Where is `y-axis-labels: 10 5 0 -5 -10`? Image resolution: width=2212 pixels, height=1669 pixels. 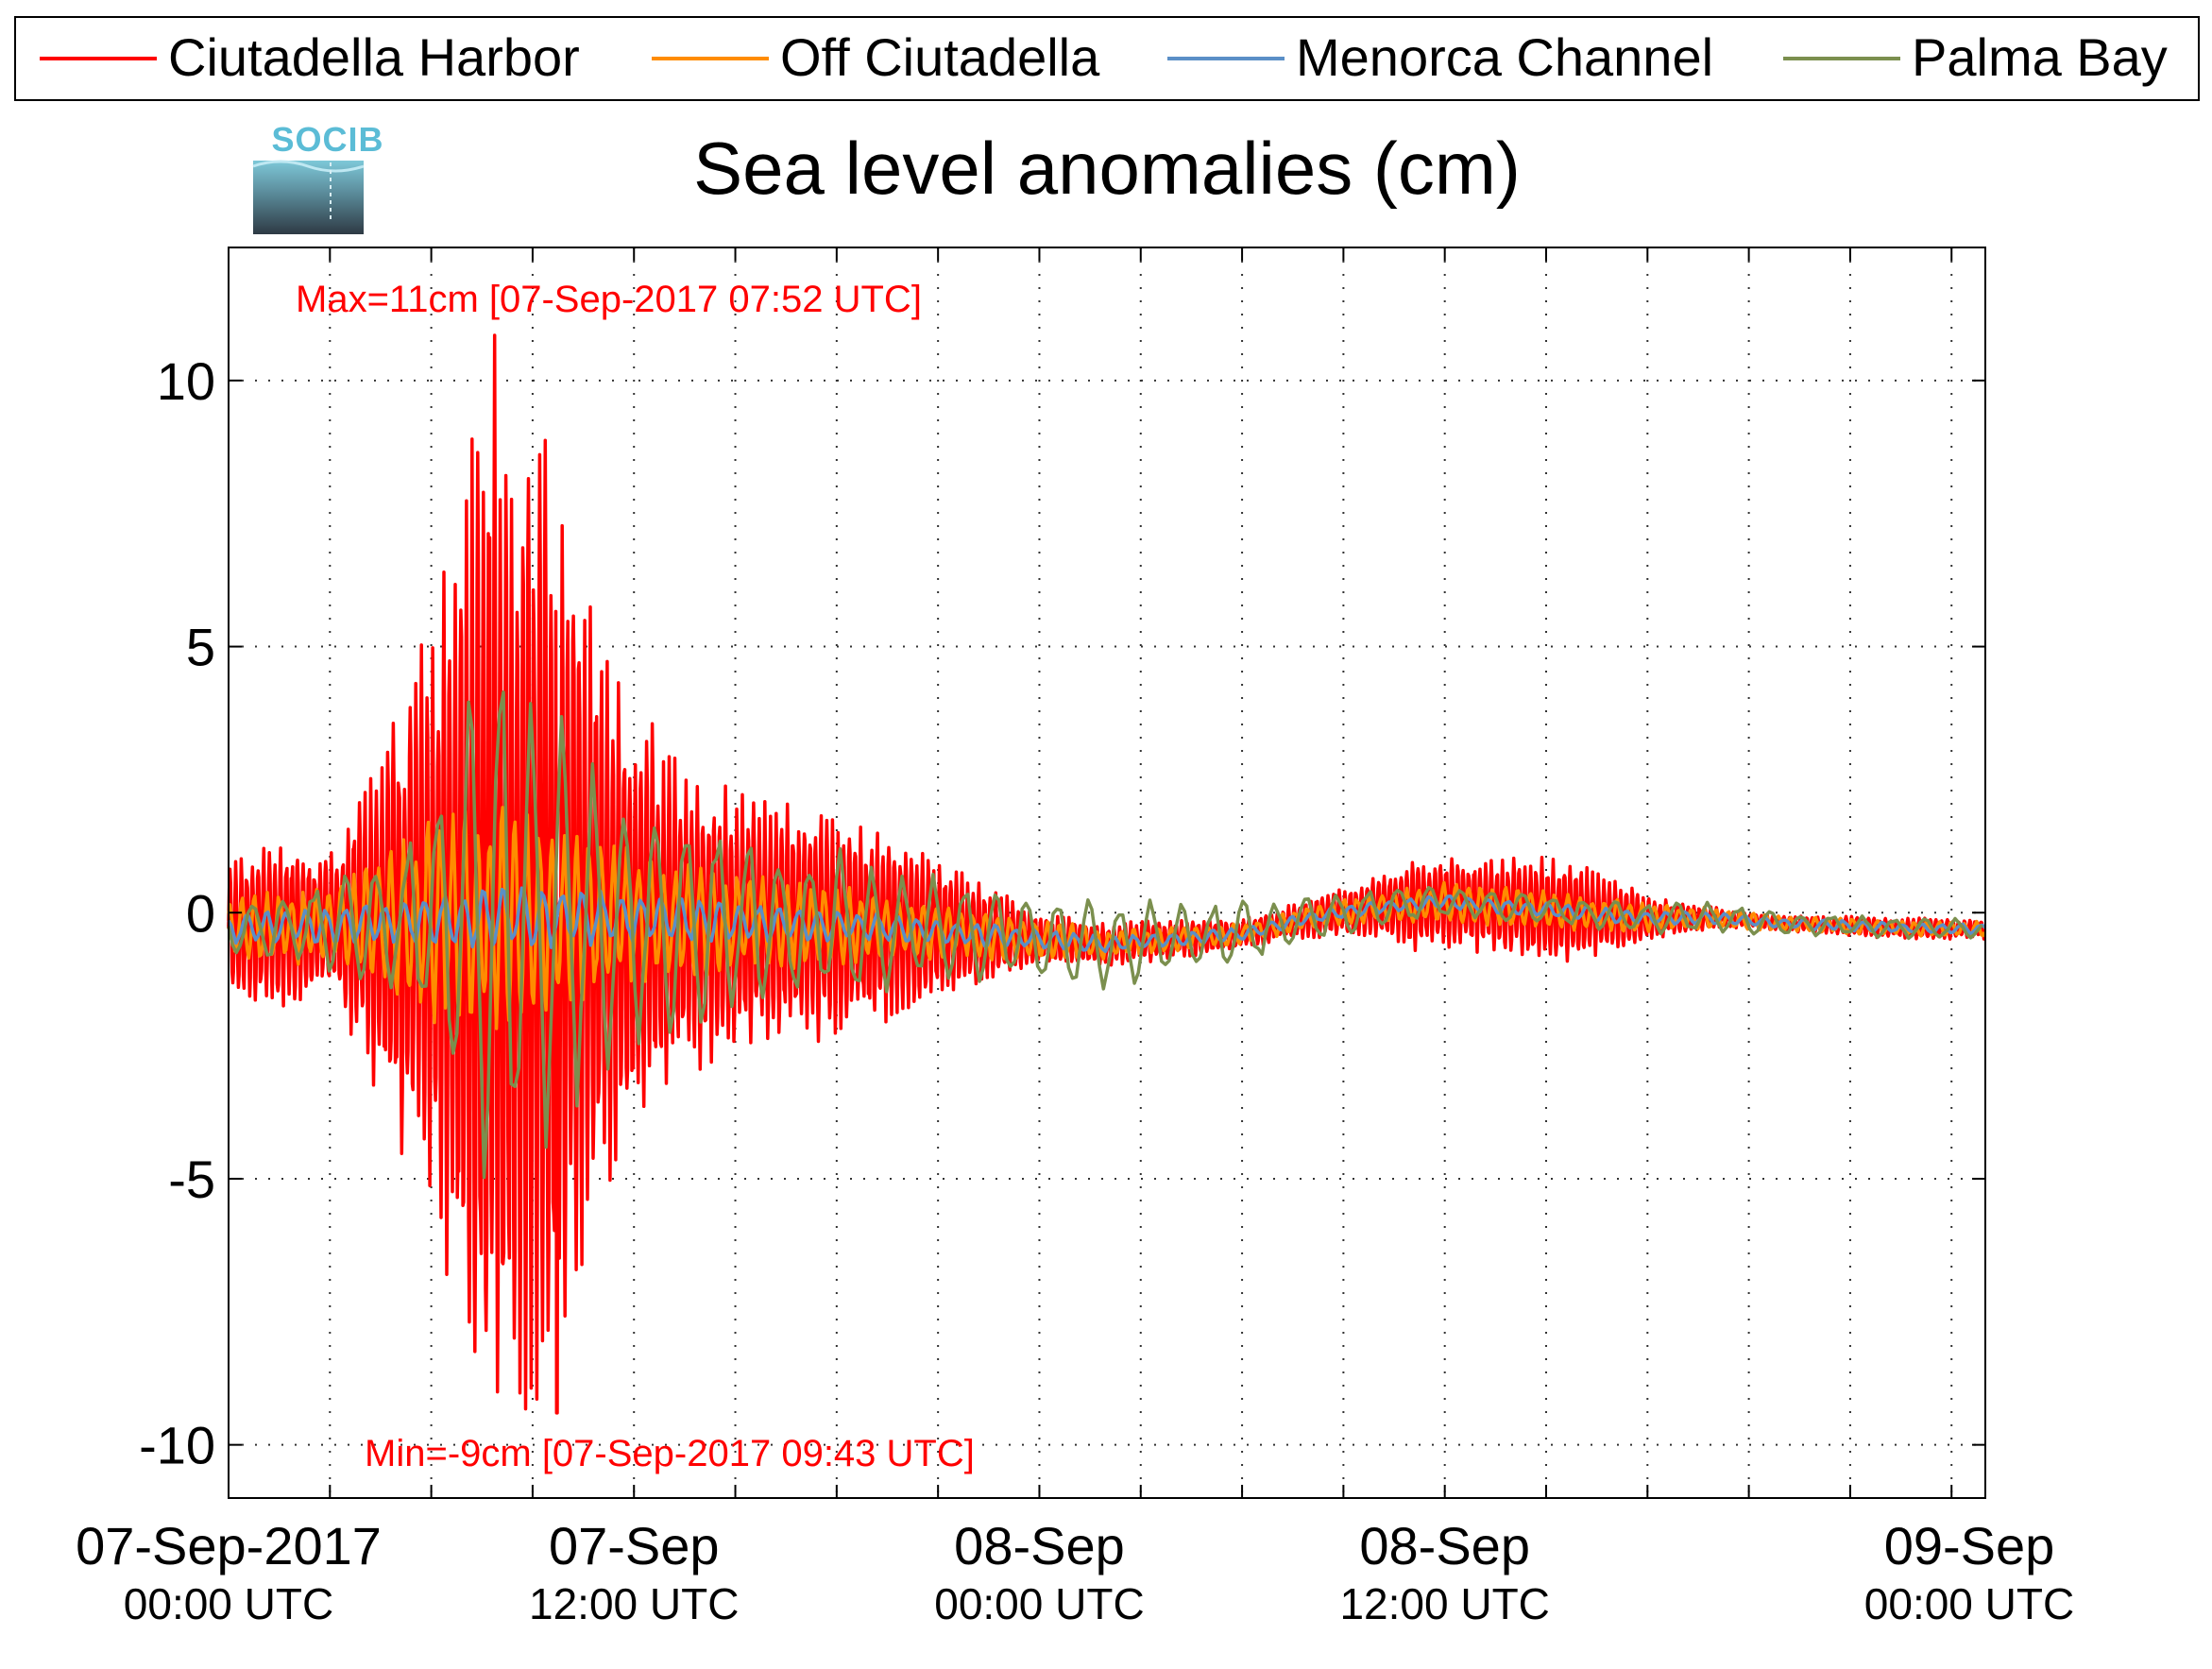
y-axis-labels: 10 5 0 -5 -10 is located at coordinates (177, 913).